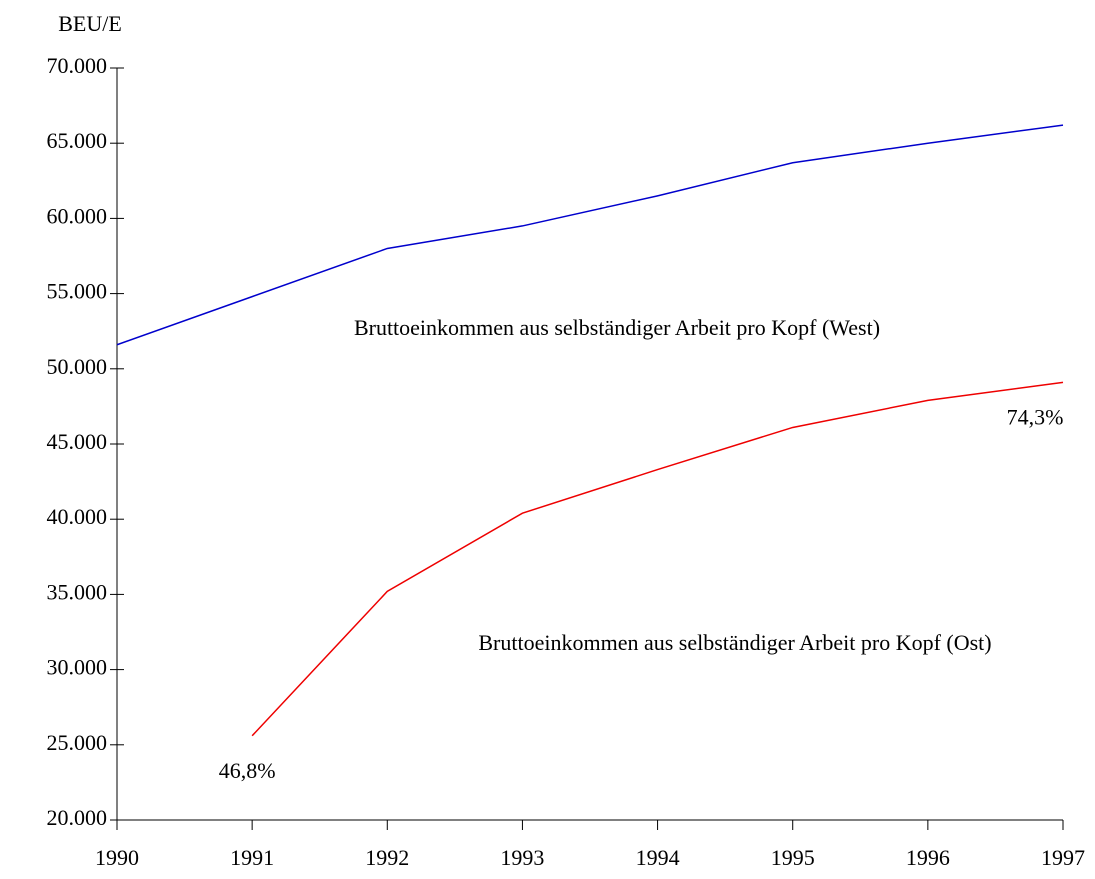 The height and width of the screenshot is (879, 1095). Describe the element at coordinates (77, 667) in the screenshot. I see `y-tick-label: 30.000` at that location.